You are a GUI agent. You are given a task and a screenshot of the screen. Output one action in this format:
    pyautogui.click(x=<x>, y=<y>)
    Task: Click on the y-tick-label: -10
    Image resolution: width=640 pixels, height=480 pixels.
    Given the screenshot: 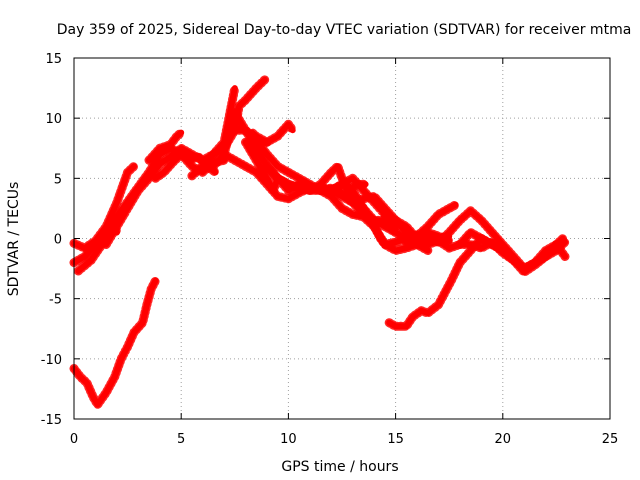 What is the action you would take?
    pyautogui.click(x=51, y=360)
    